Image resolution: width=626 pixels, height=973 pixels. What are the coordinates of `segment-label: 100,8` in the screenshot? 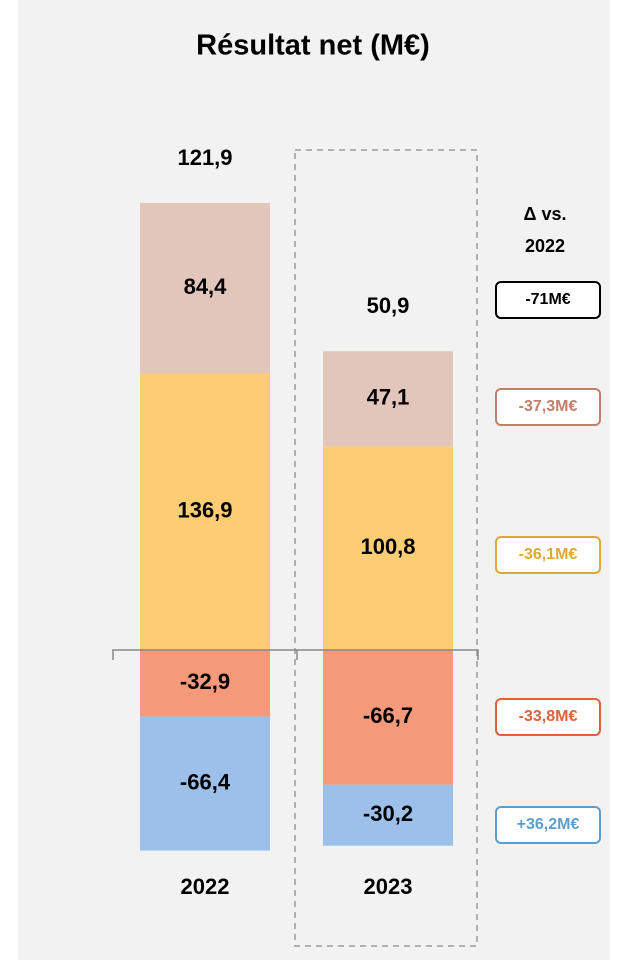 It's located at (387, 546).